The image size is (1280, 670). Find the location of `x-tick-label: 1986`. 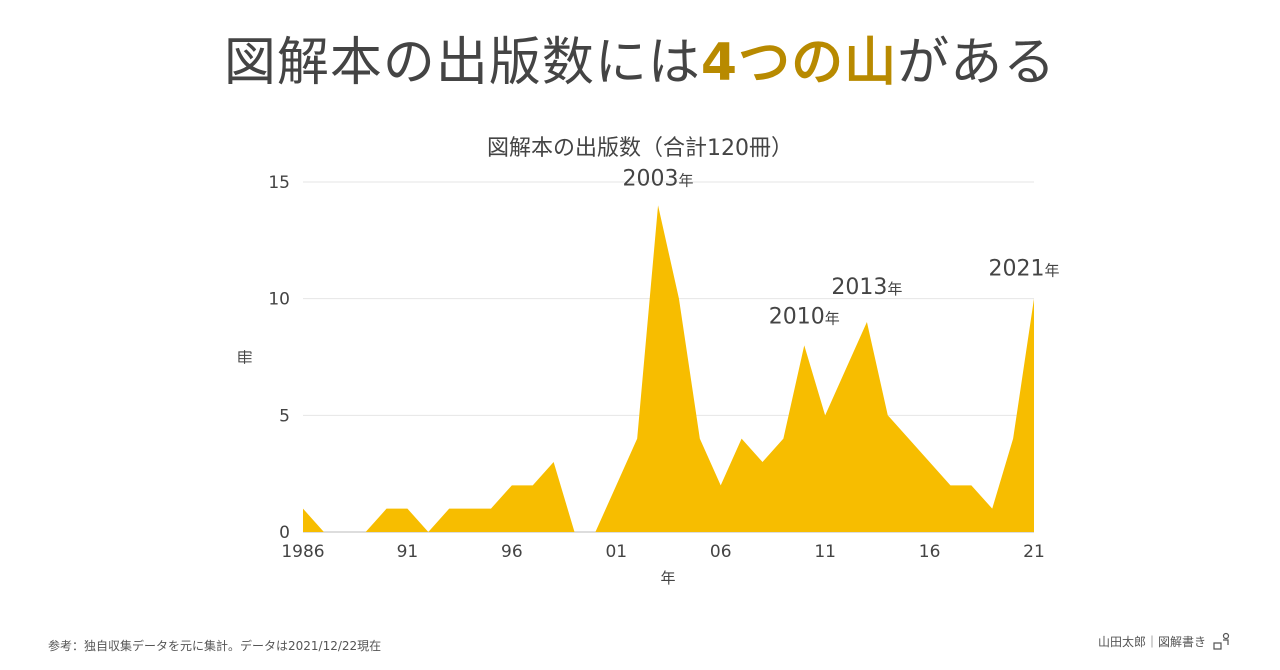

x-tick-label: 1986 is located at coordinates (302, 552).